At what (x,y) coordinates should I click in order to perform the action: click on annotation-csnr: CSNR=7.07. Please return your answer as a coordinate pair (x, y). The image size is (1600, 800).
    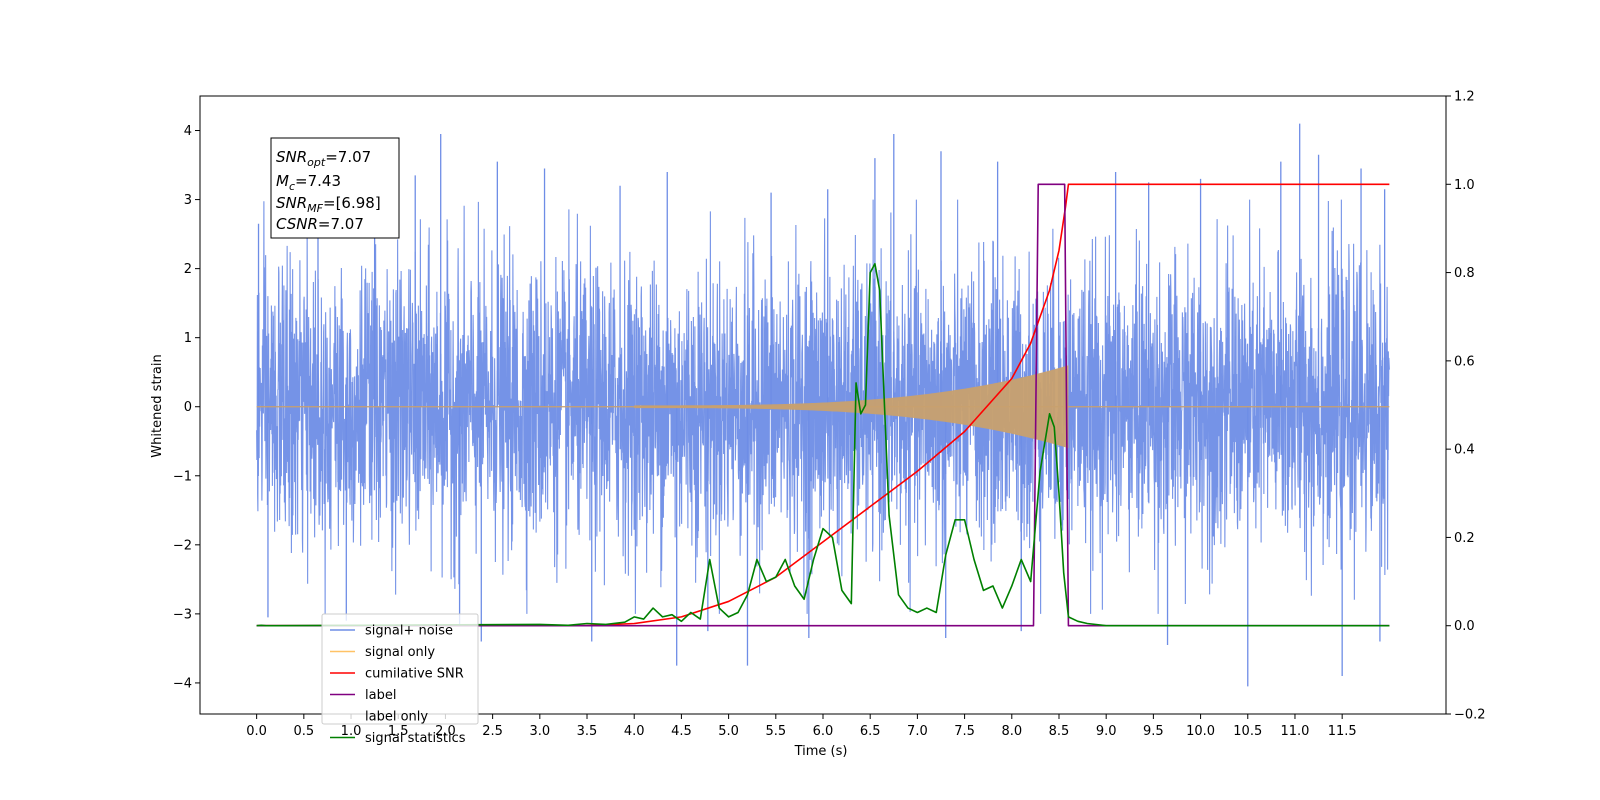
    Looking at the image, I should click on (320, 224).